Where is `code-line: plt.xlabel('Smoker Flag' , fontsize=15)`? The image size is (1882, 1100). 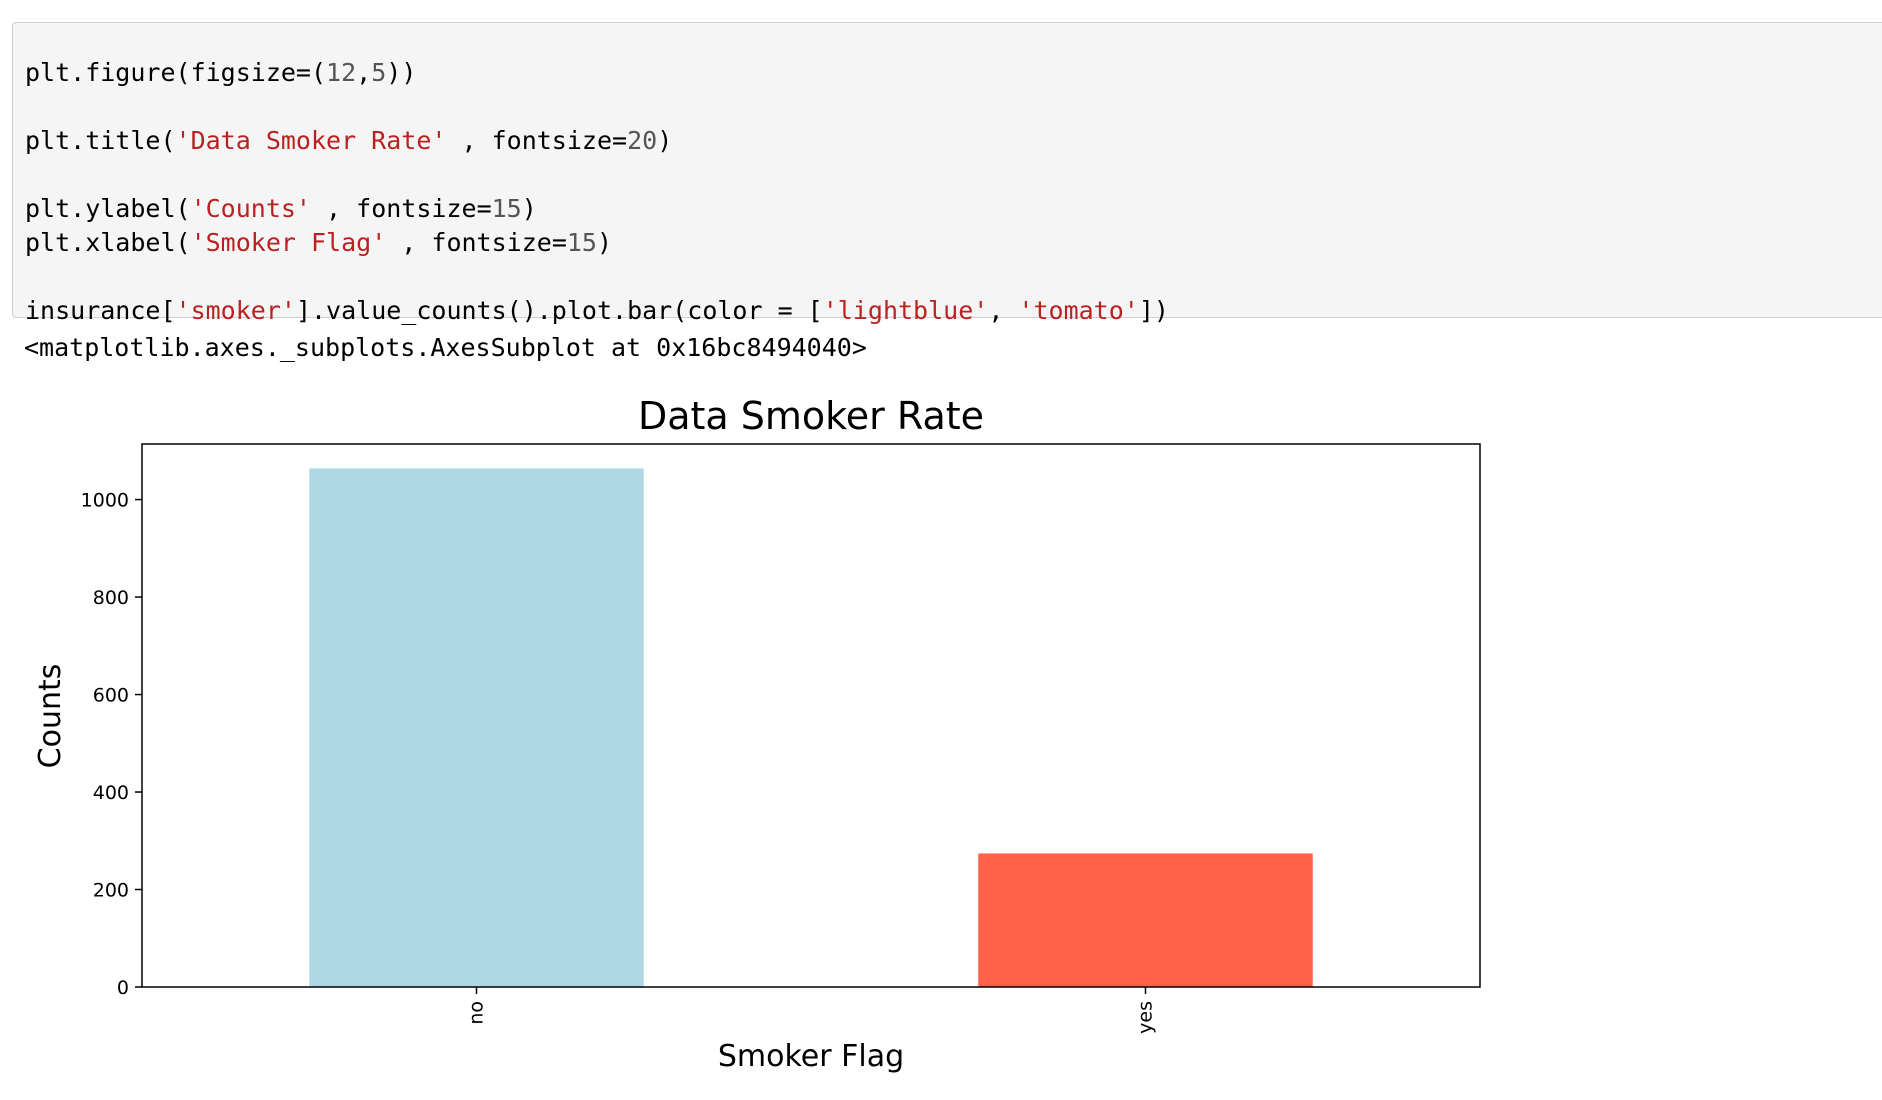
code-line: plt.xlabel('Smoker Flag' , fontsize=15) is located at coordinates (318, 243).